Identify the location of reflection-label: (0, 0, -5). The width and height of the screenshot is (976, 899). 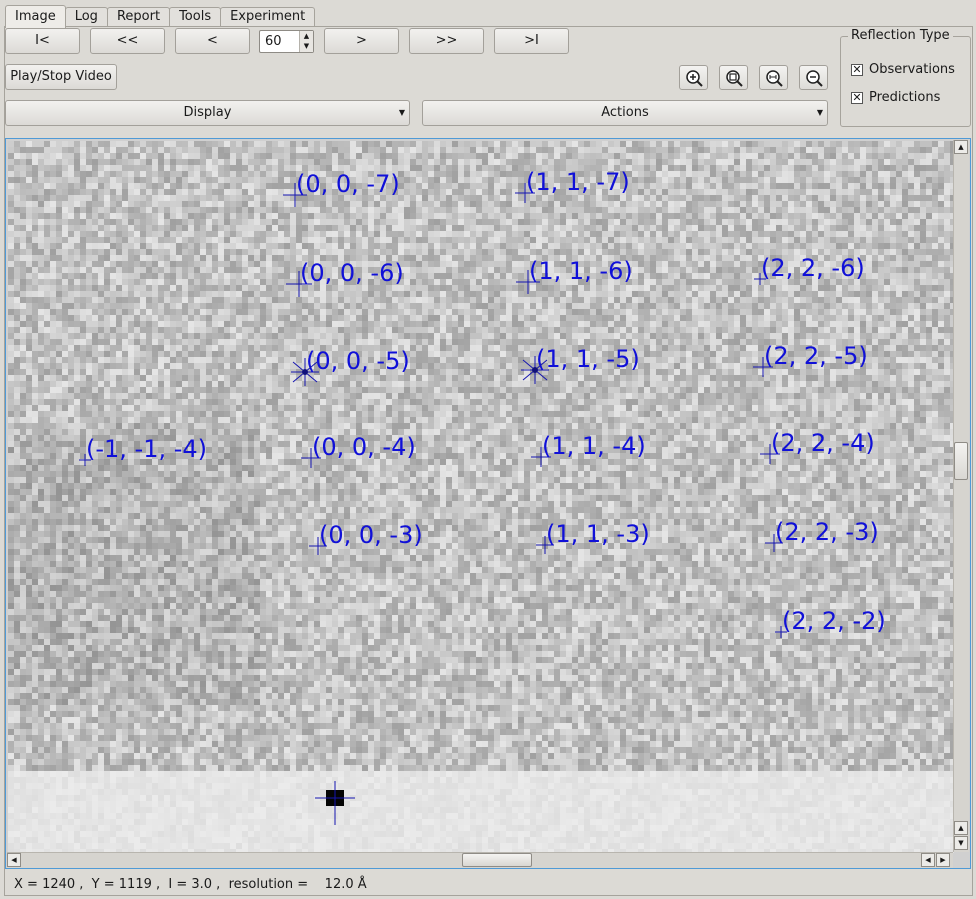
(358, 361).